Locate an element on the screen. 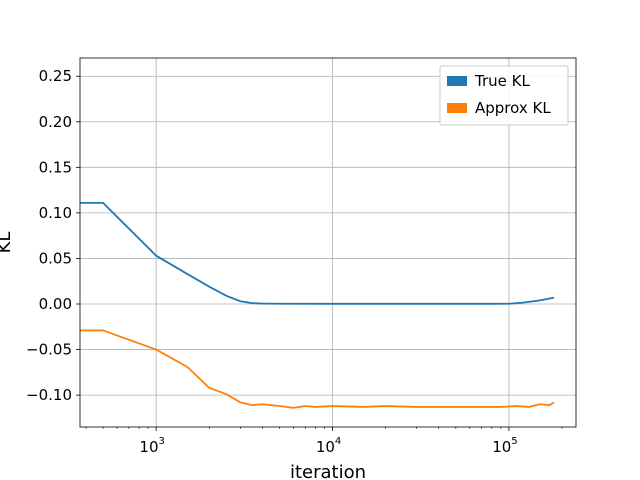 The image size is (640, 480). legend: True KL Approx KL is located at coordinates (504, 95).